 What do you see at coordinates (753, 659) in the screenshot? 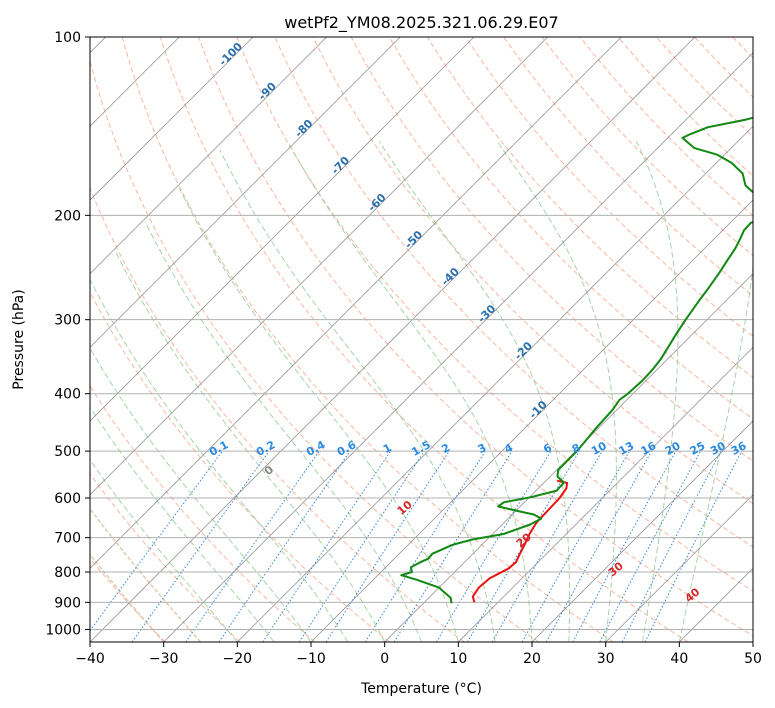
I see `x-tick-label: 50` at bounding box center [753, 659].